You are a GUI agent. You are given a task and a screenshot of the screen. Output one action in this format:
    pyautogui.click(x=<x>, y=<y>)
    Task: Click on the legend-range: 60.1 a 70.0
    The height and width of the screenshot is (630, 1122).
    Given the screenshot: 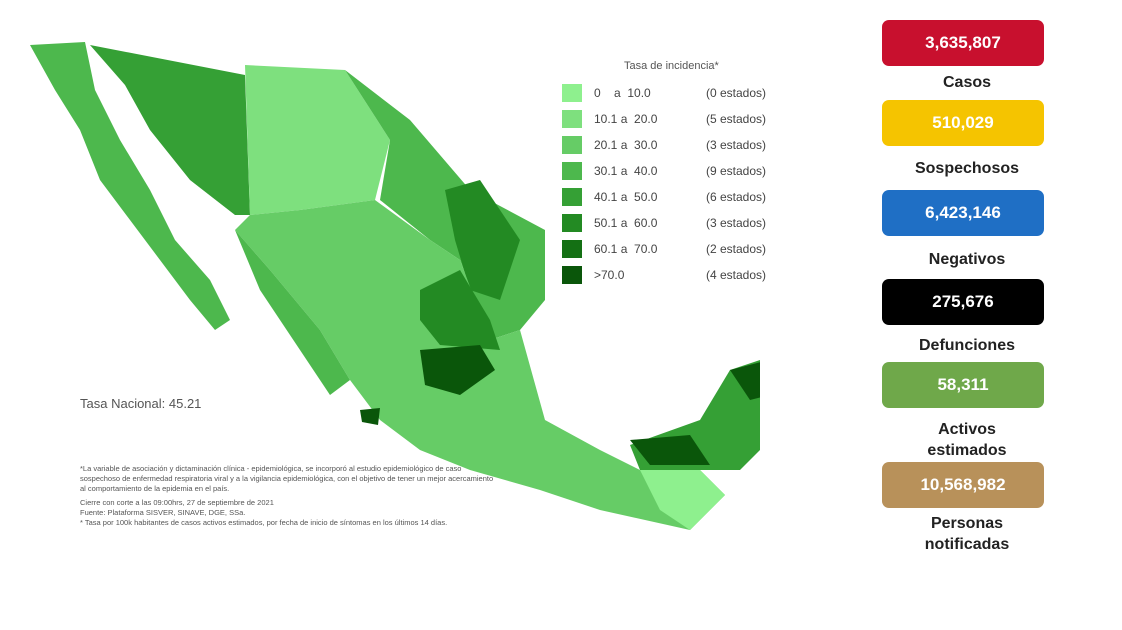 What is the action you would take?
    pyautogui.click(x=626, y=249)
    